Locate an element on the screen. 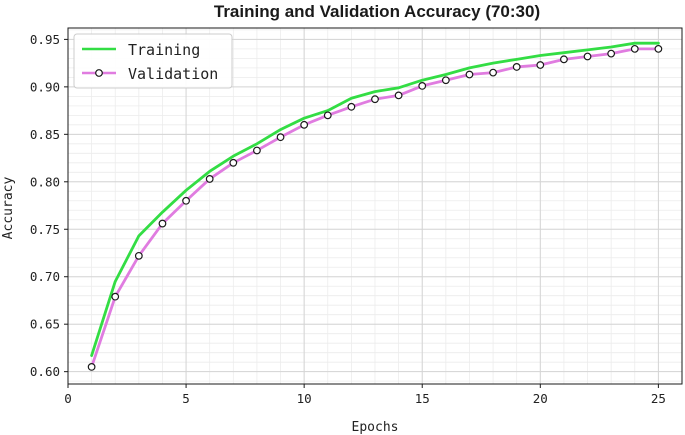  y-tick-label: 0.65 is located at coordinates (45, 324).